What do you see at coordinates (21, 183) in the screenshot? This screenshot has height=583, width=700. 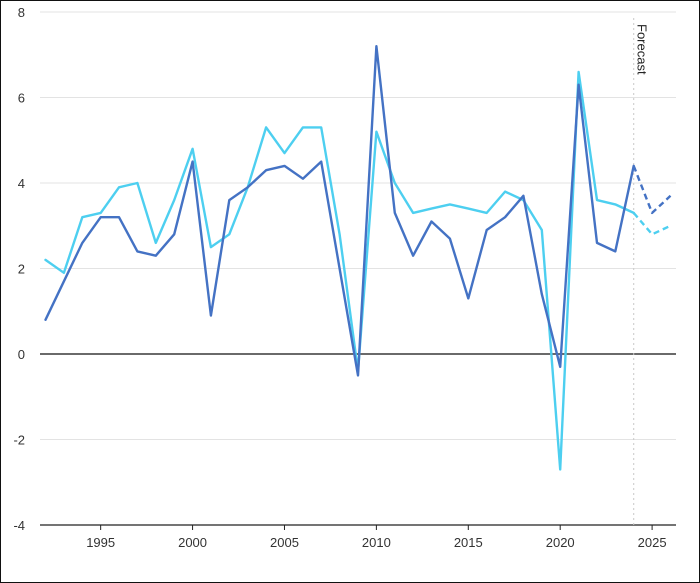 I see `y-tick-label: 4` at bounding box center [21, 183].